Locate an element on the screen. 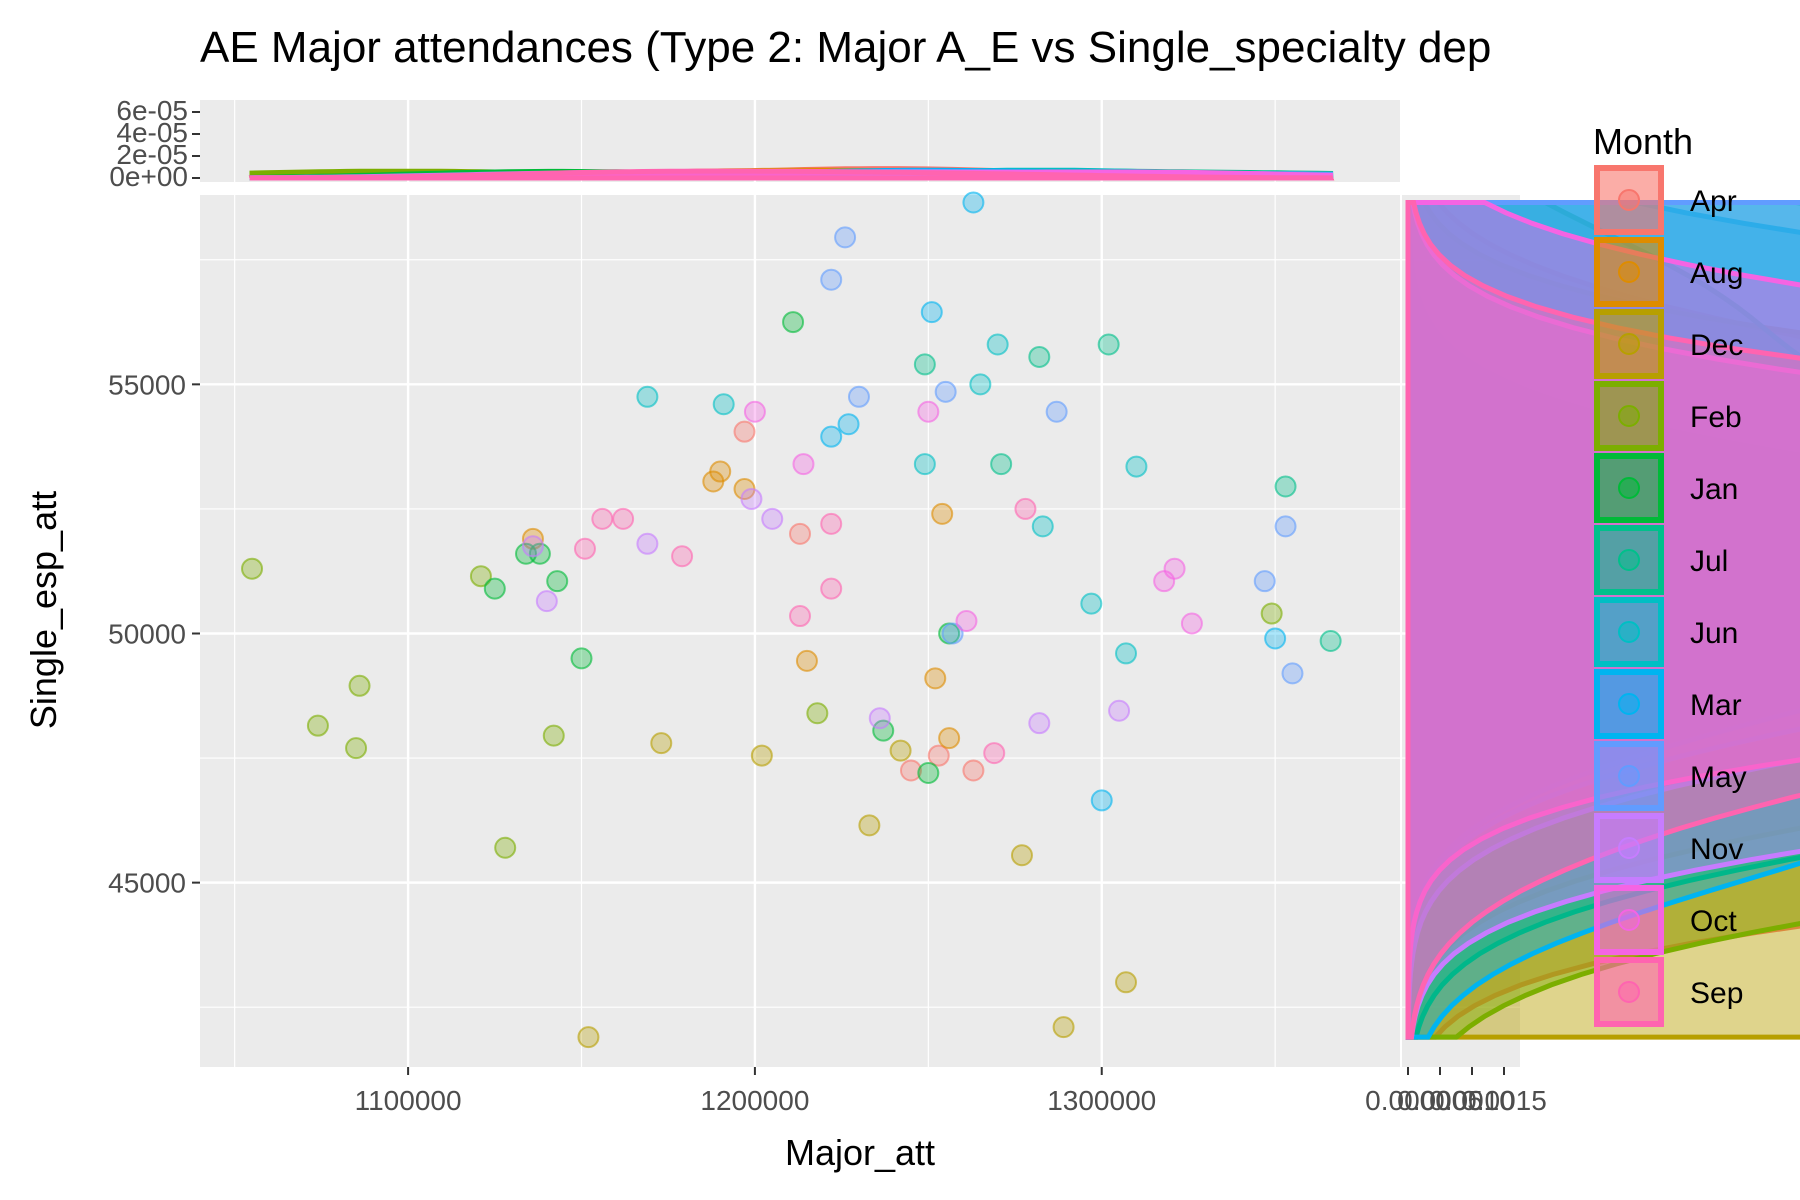  legend-label-jun: Jun is located at coordinates (1714, 633).